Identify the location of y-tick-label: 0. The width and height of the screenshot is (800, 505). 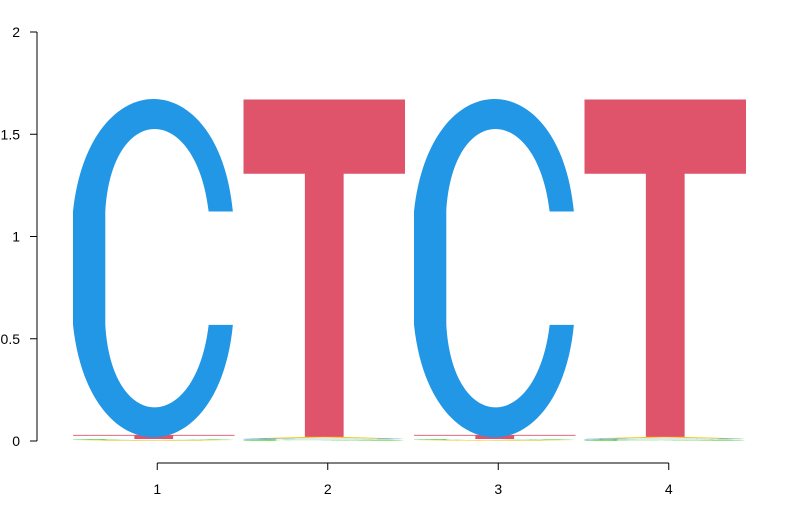
(16, 441).